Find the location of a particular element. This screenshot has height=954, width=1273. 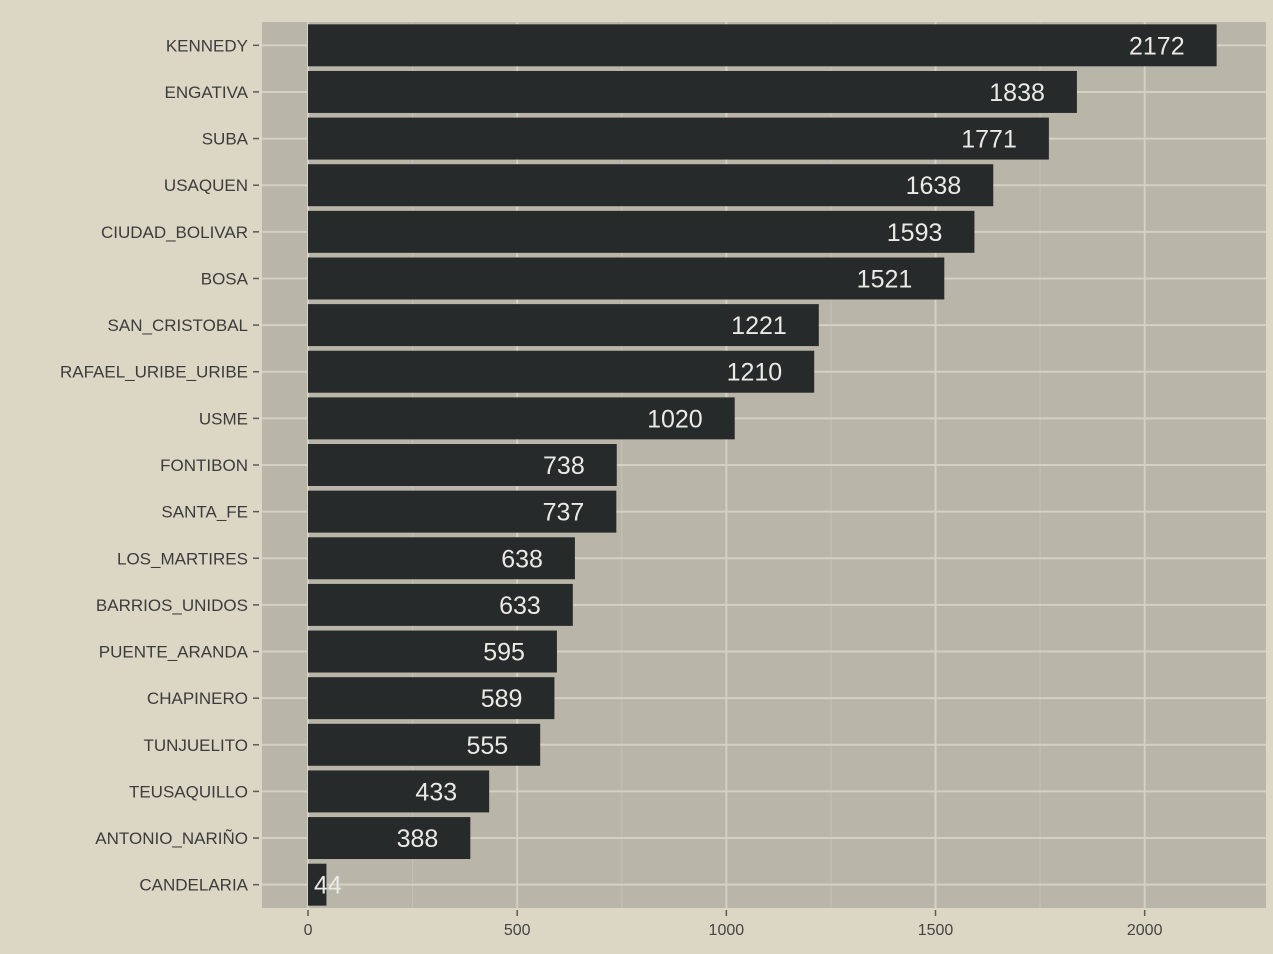

y-tick-label: RAFAEL_URIBE_URIBE is located at coordinates (154, 372).